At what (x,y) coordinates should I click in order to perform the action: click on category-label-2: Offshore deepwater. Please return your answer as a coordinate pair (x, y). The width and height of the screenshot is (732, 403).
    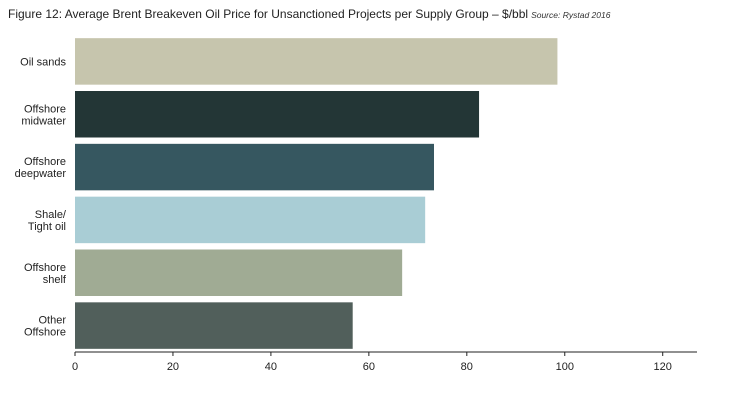
    Looking at the image, I should click on (41, 168).